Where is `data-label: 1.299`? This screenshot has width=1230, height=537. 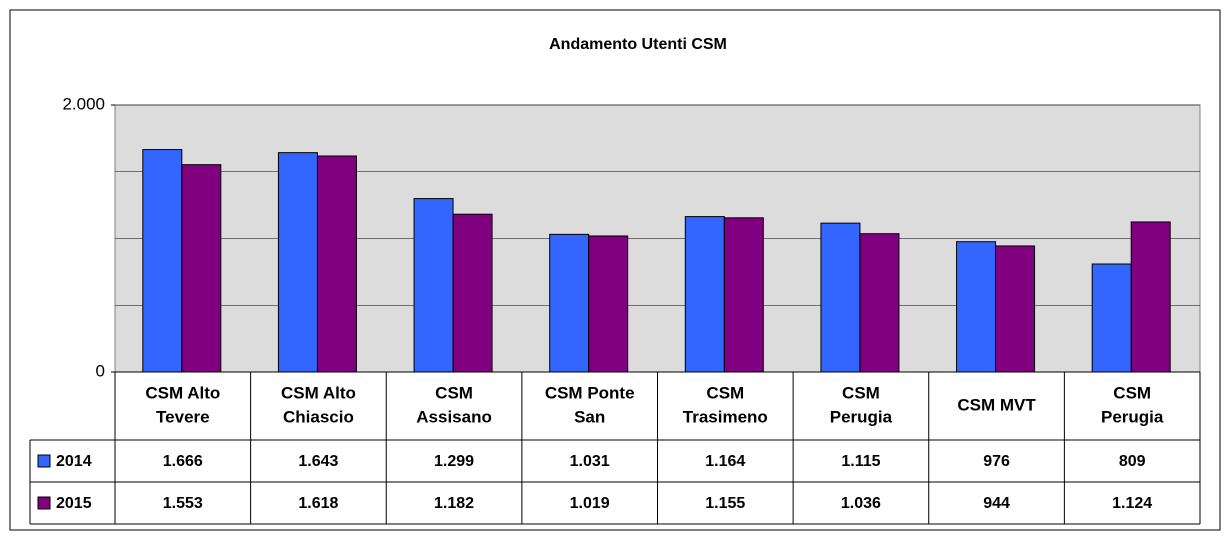
data-label: 1.299 is located at coordinates (454, 461).